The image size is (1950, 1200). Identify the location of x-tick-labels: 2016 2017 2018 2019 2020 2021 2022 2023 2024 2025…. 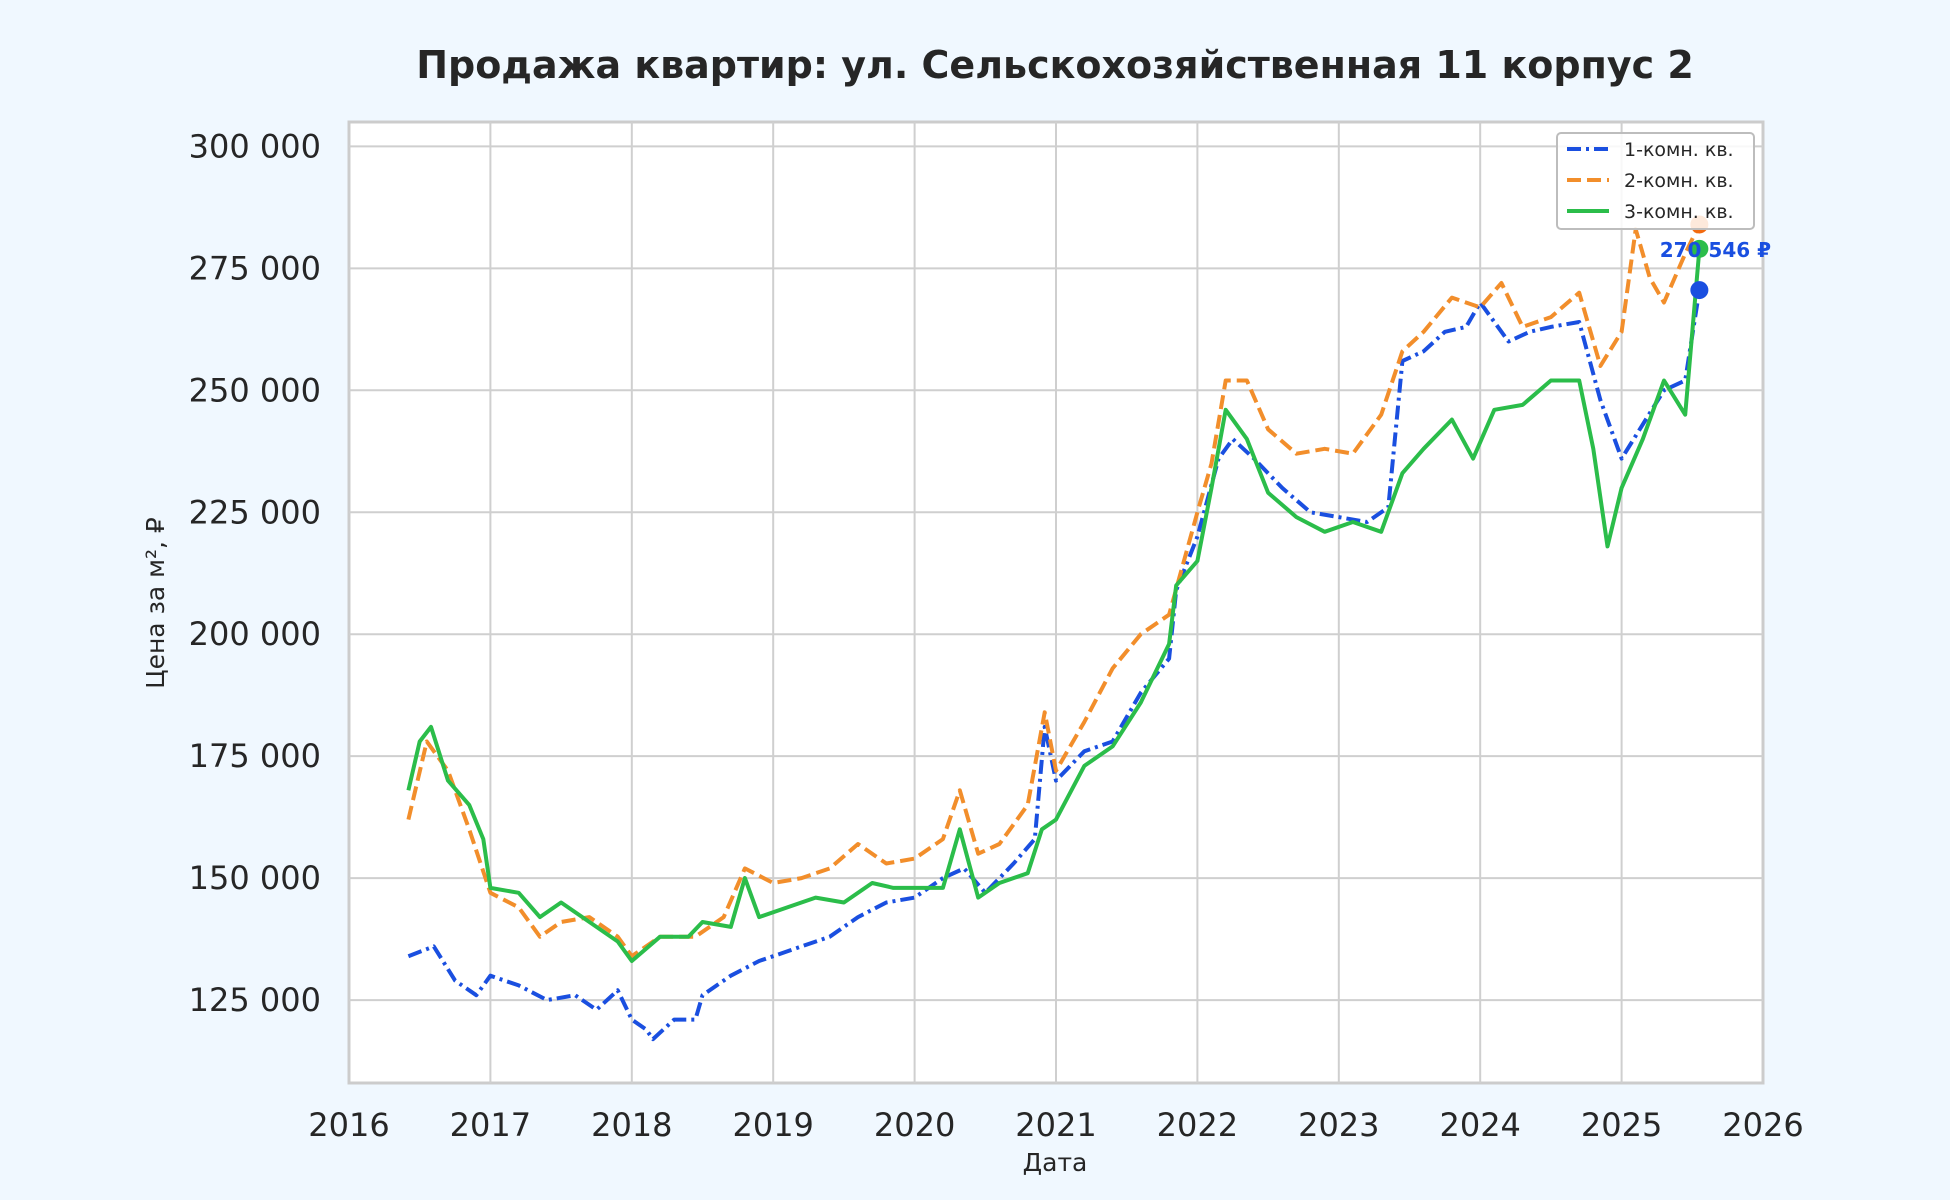
(1055, 1125).